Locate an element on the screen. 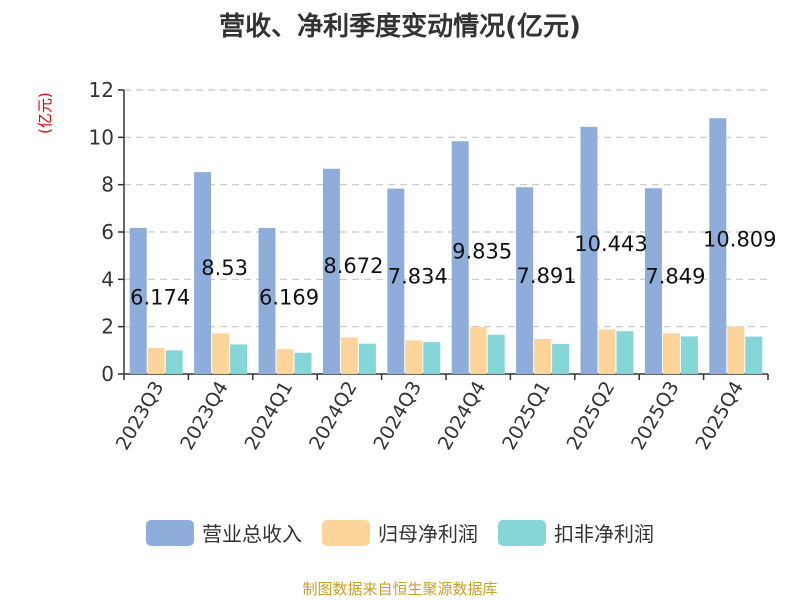  bar-2023Q3-s2 is located at coordinates (174, 362).